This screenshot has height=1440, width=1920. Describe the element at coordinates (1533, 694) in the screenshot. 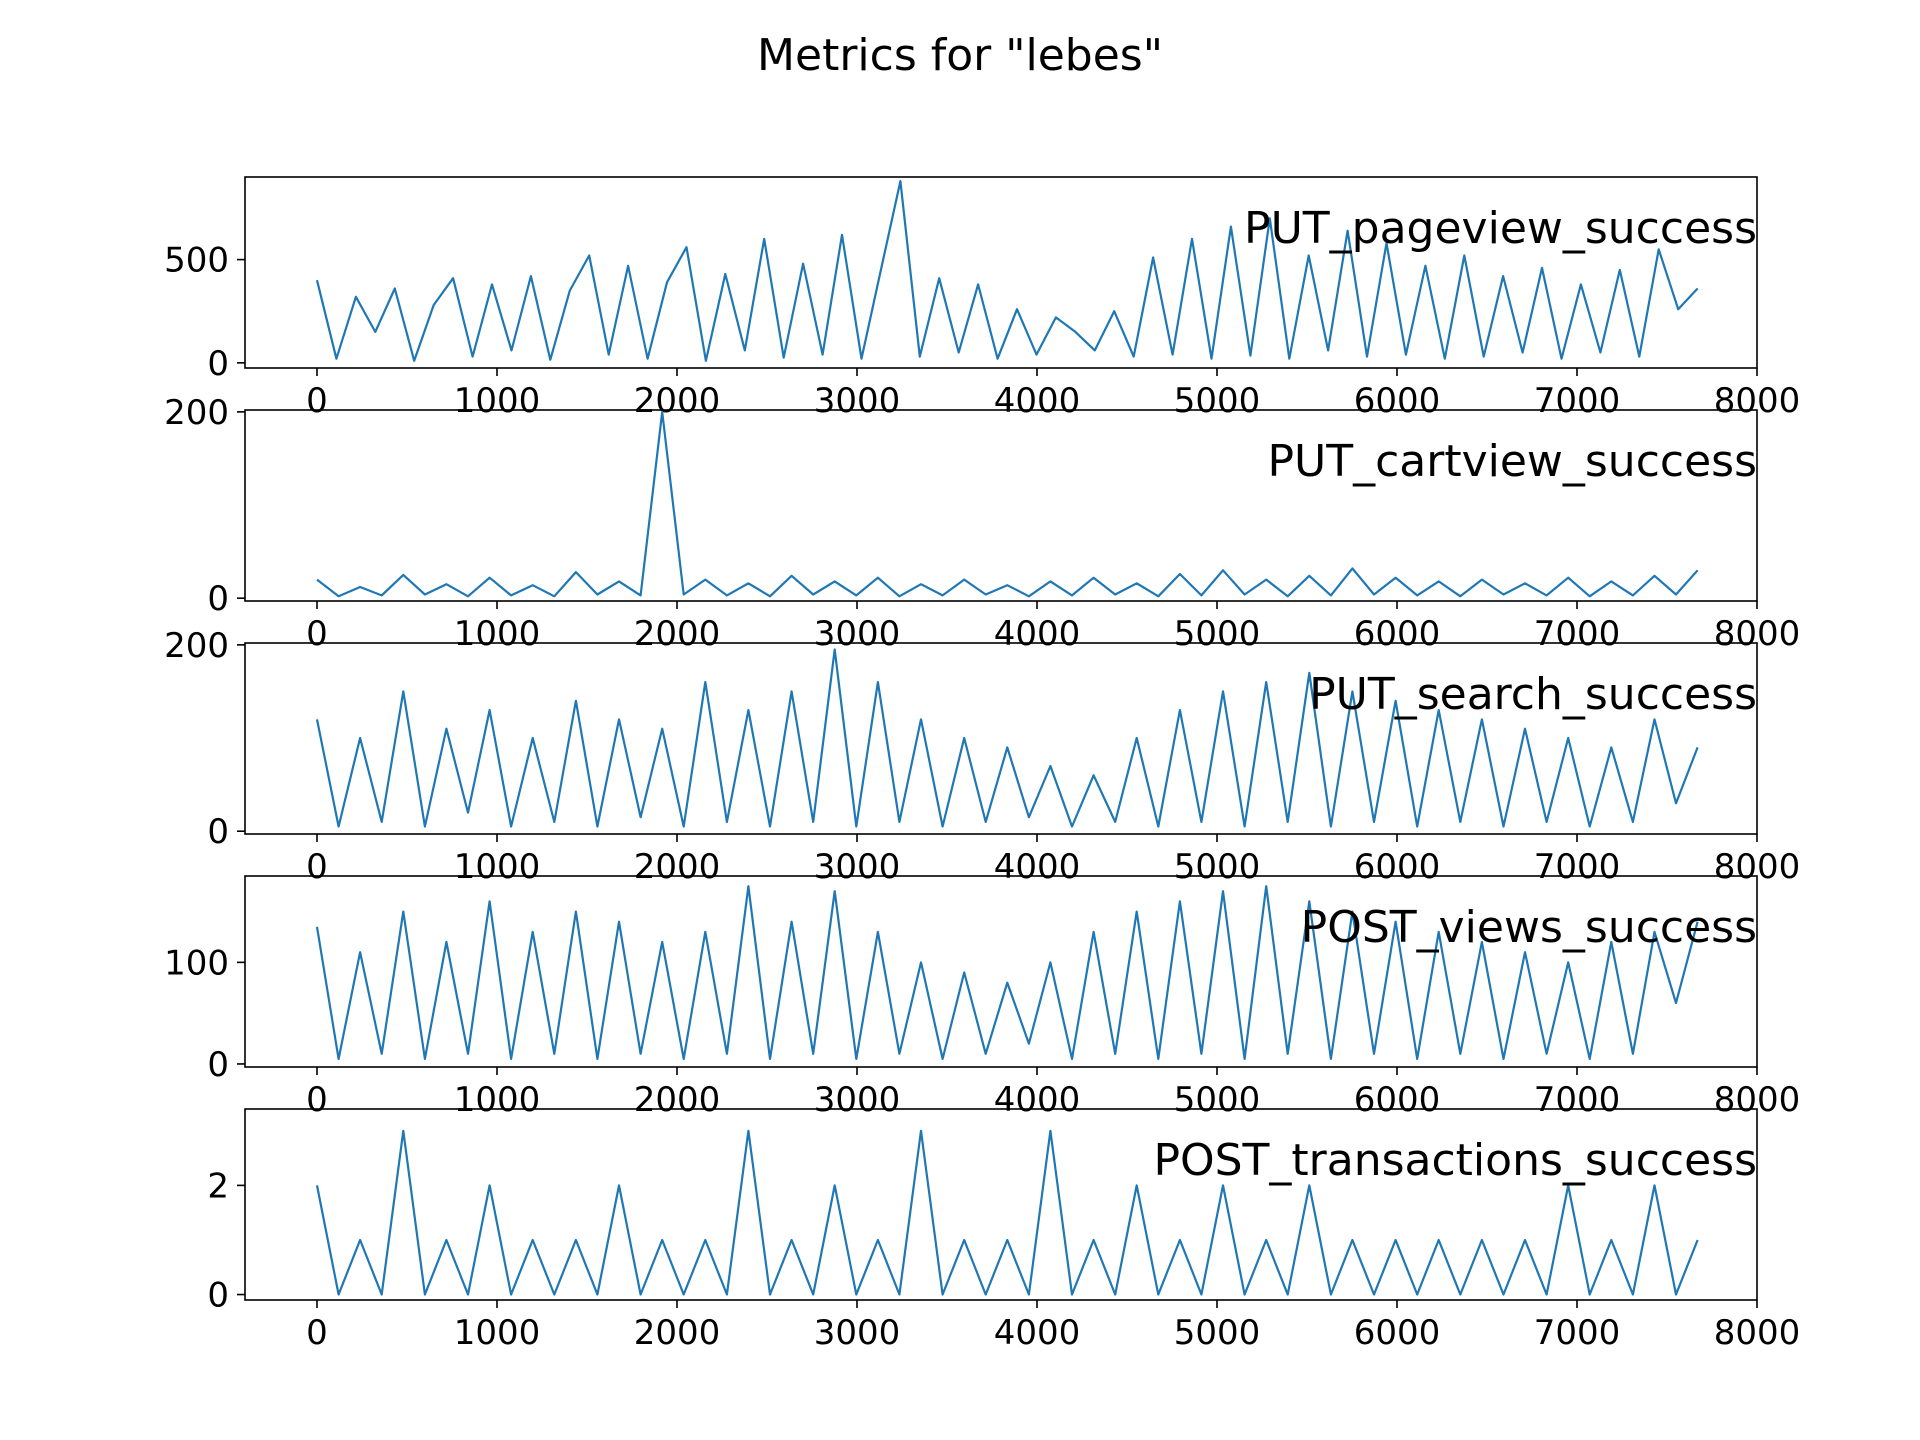

I see `series-label: PUT_search_success` at that location.